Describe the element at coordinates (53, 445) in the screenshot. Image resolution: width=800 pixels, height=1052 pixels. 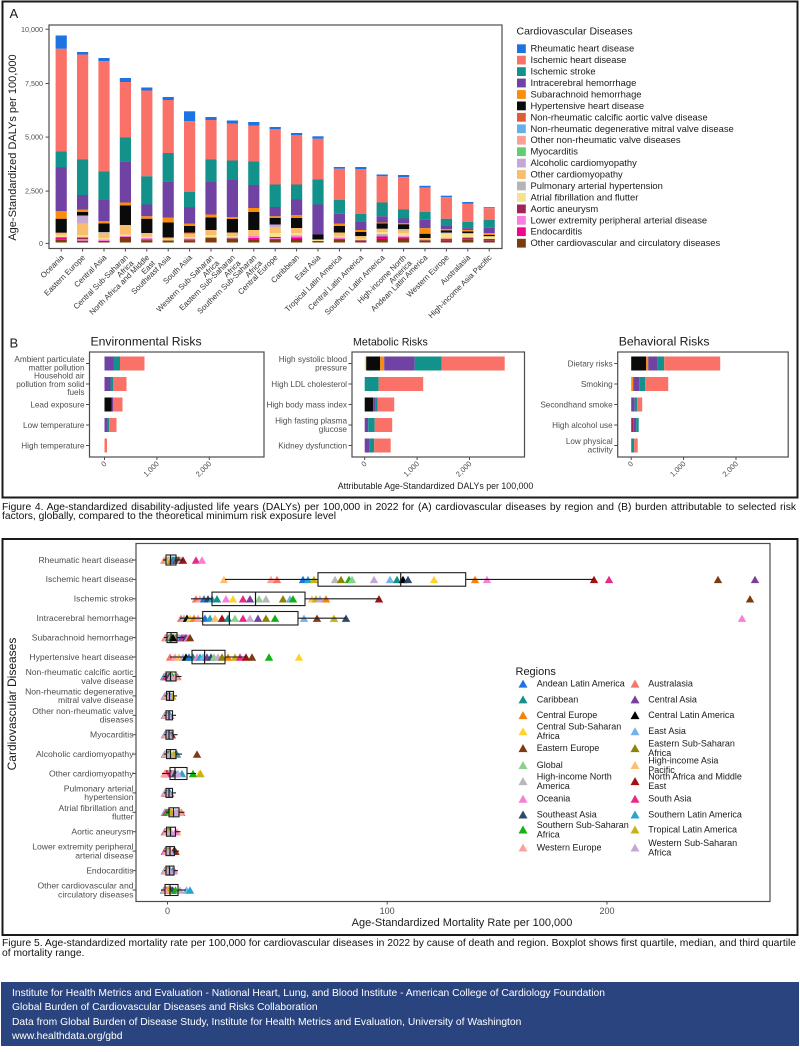
I see `svg-text: High temperature` at that location.